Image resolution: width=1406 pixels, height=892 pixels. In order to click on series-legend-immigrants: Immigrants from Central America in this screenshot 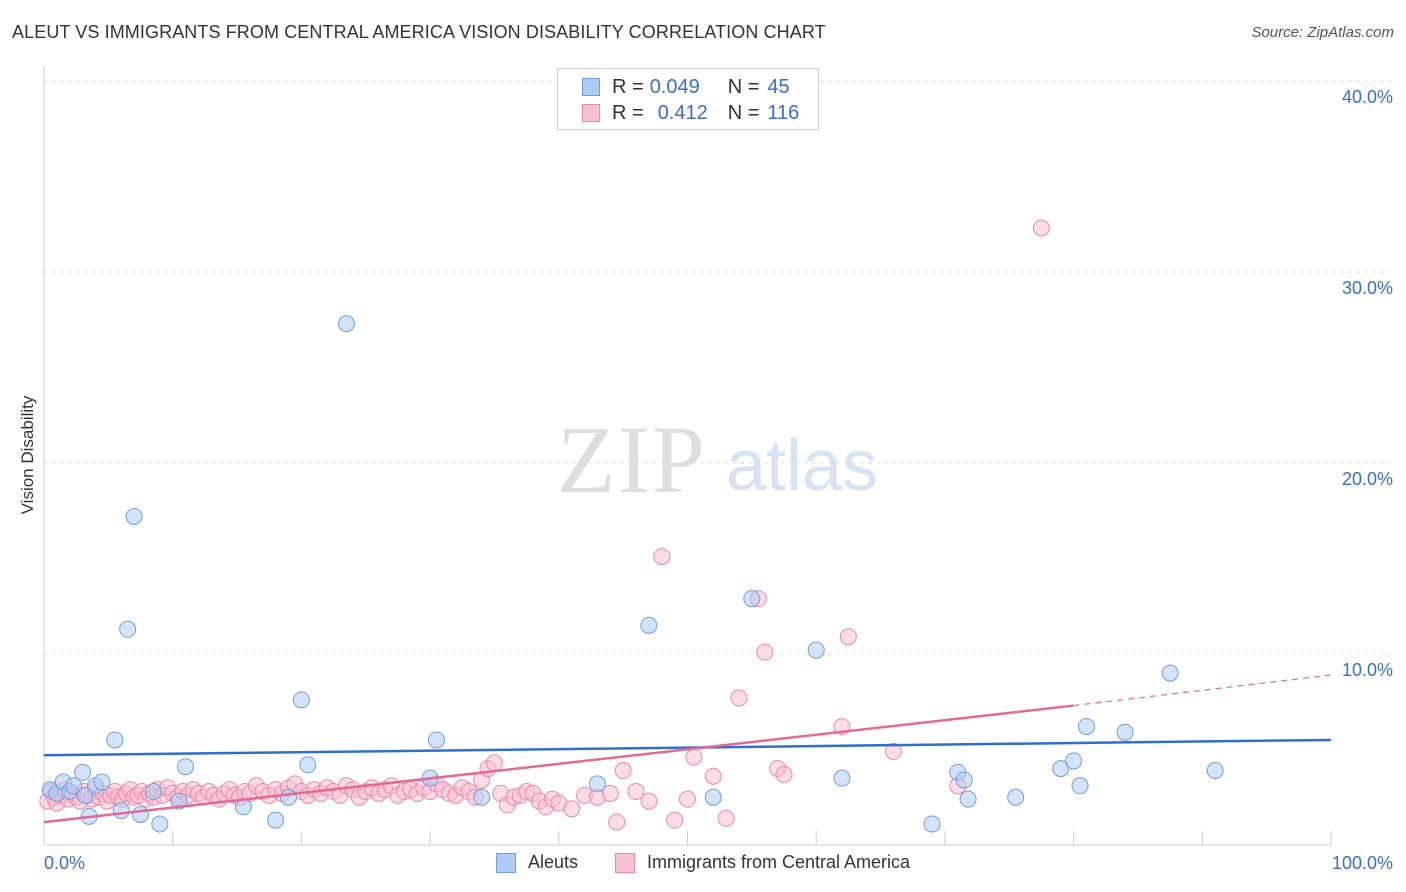, I will do `click(762, 862)`.